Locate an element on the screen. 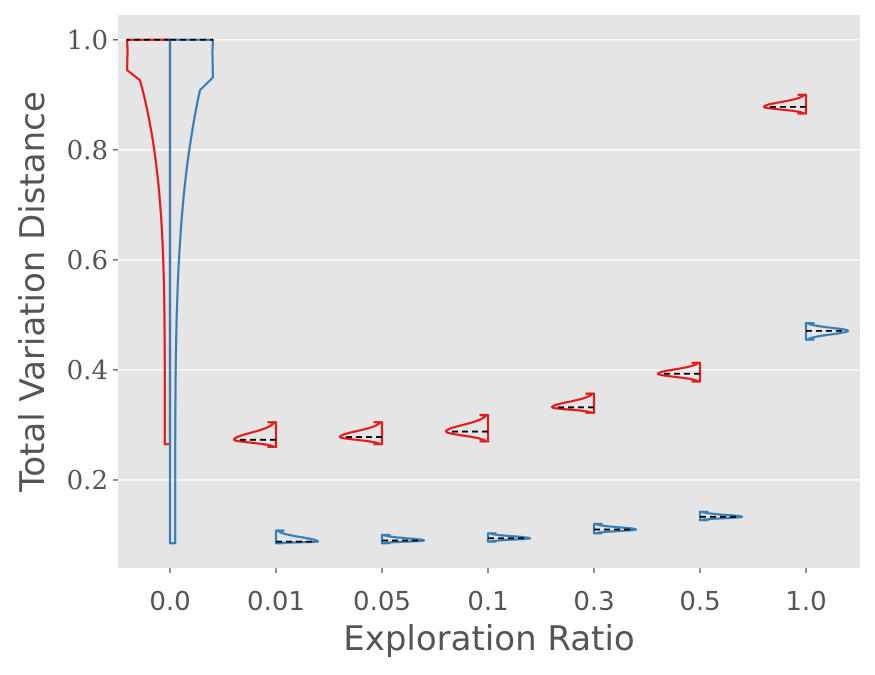 The height and width of the screenshot is (675, 875). x-tick-label: 0.5 is located at coordinates (699, 602).